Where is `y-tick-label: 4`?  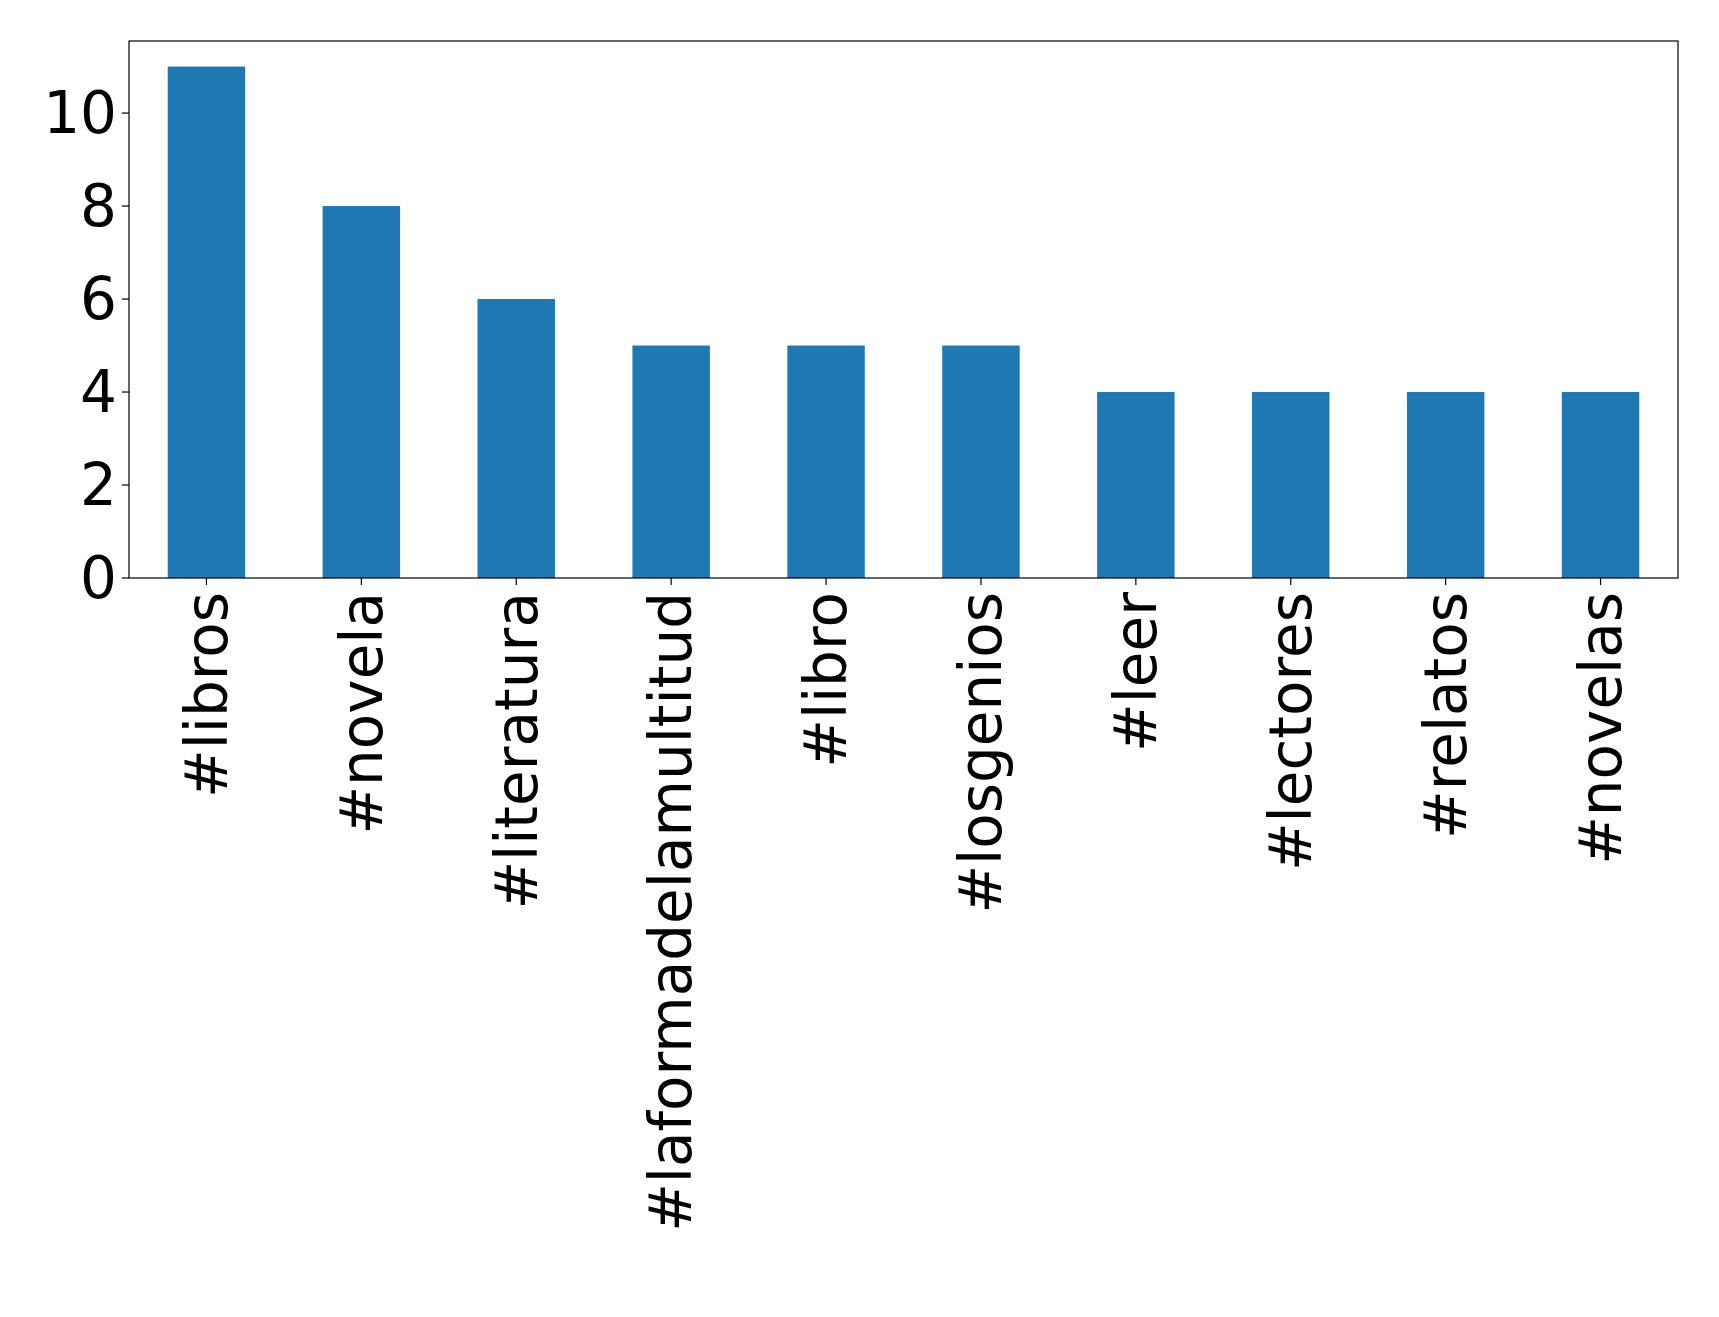 y-tick-label: 4 is located at coordinates (98, 392).